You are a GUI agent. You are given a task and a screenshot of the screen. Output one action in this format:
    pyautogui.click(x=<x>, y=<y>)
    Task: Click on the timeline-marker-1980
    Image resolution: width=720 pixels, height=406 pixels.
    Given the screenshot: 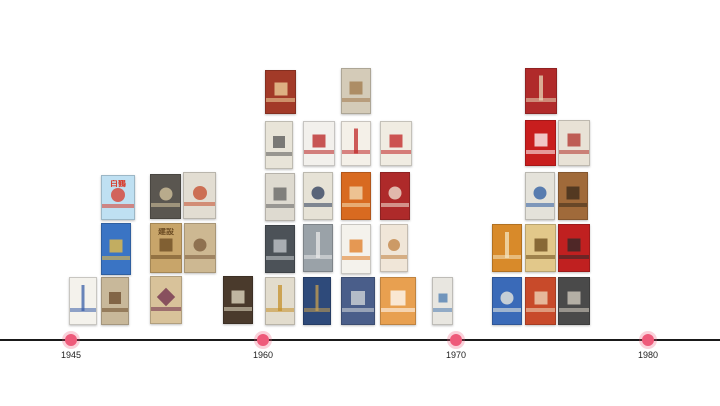 What is the action you would take?
    pyautogui.click(x=648, y=340)
    